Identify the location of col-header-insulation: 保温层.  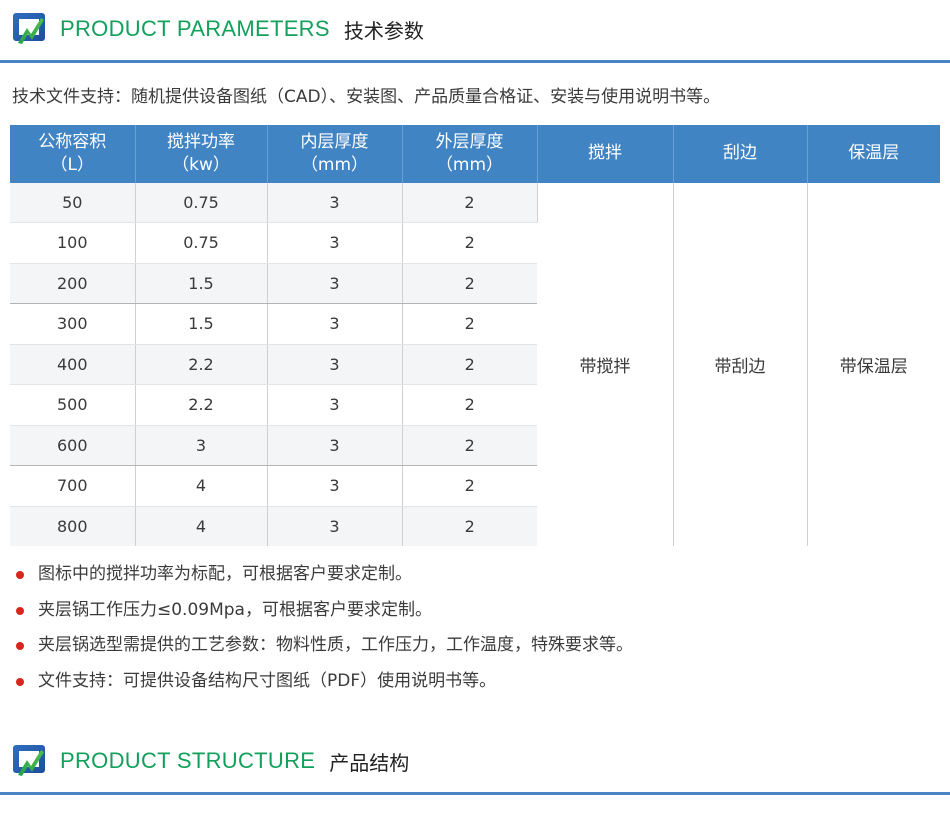
(873, 153).